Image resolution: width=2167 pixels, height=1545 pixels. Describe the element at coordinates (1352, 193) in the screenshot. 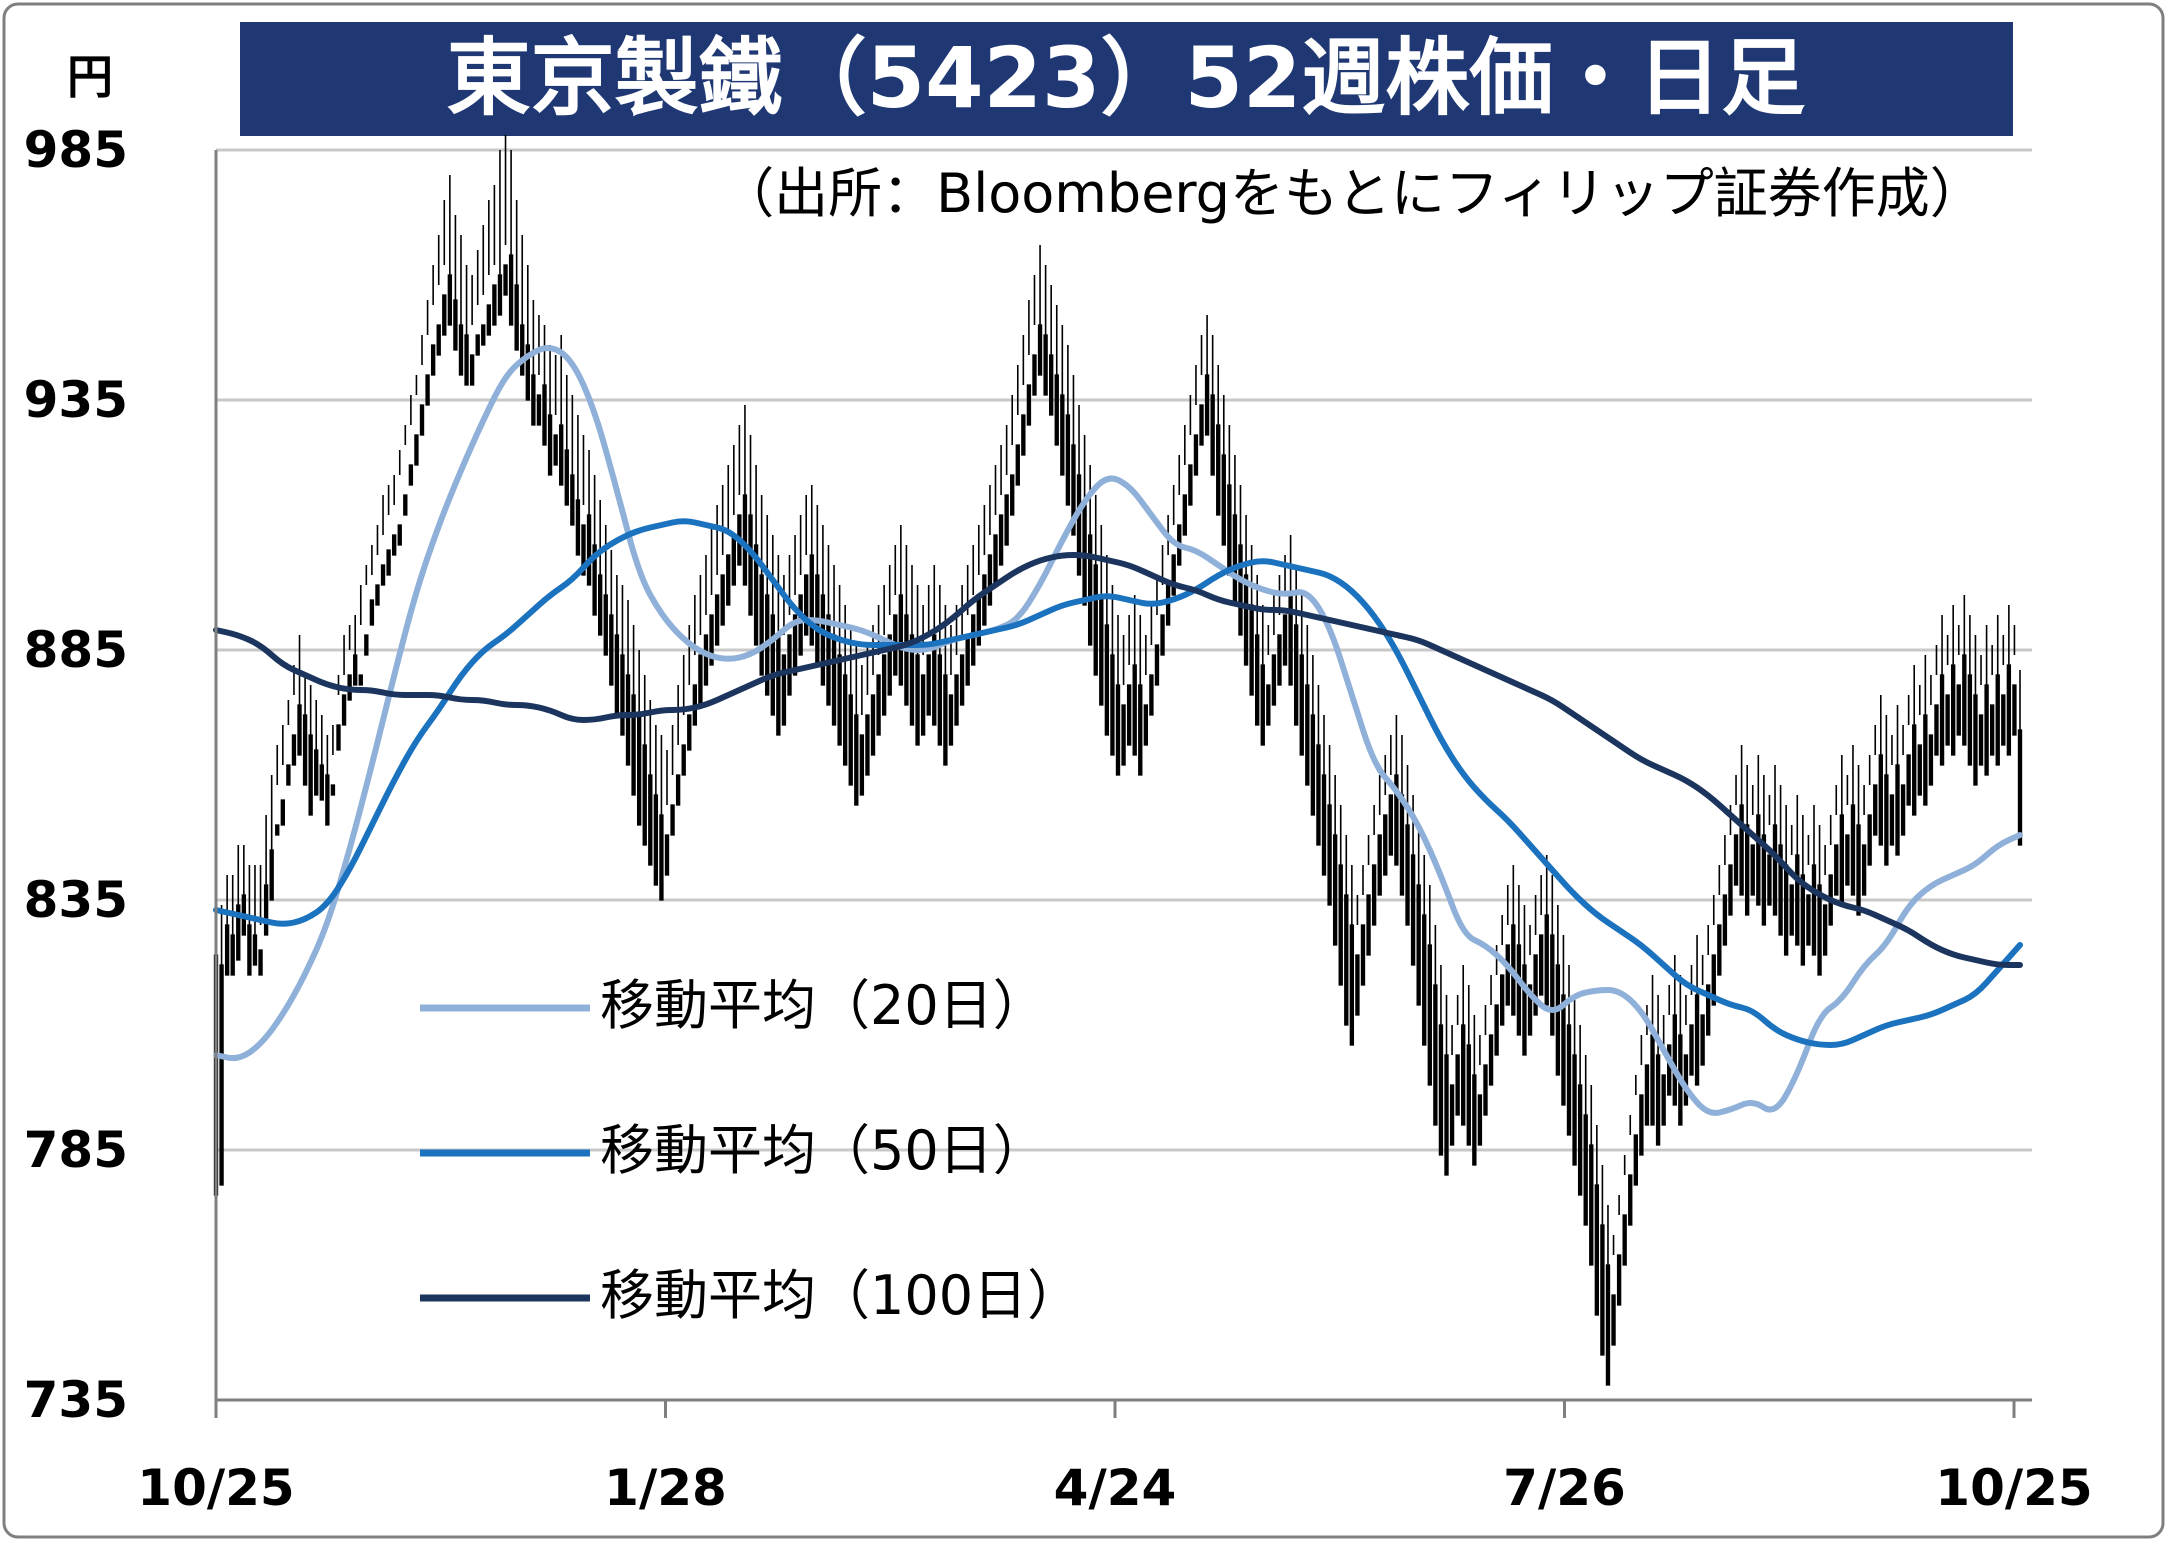

I see `source-note: （出所：Bloombergをもとにフィリップ証券作成）` at that location.